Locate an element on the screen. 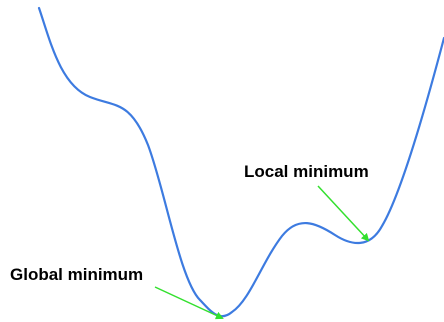 This screenshot has height=322, width=444. local-minimum-label: Local minimum is located at coordinates (306, 171).